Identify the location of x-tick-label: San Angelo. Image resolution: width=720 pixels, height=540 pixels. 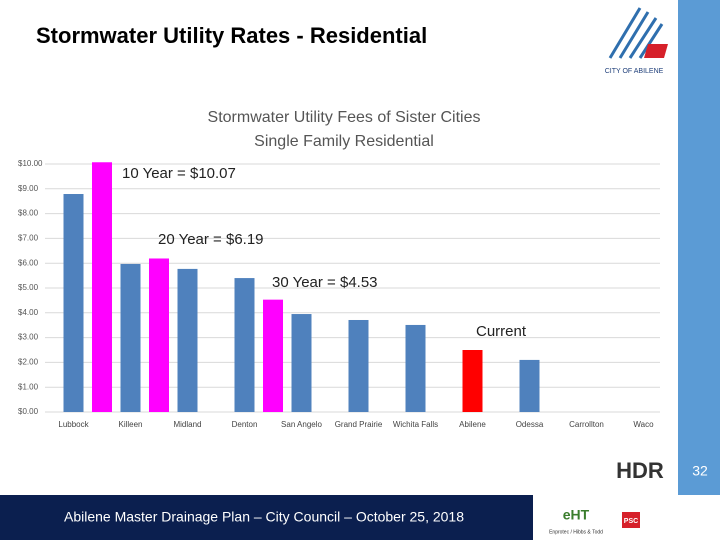
(301, 424).